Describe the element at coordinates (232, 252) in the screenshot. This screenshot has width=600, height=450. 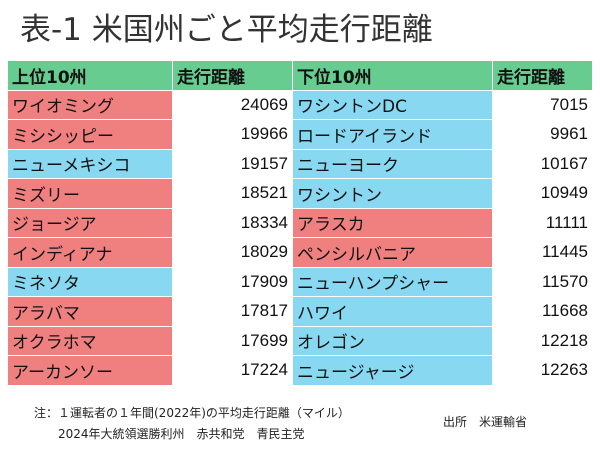
I see `top-value-cell: 18029` at that location.